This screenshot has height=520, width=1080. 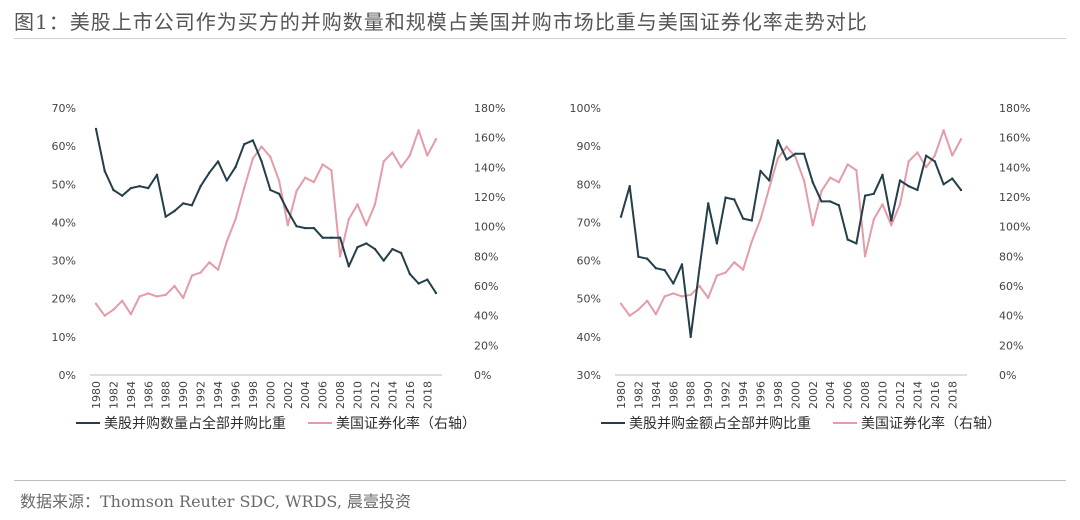 What do you see at coordinates (1014, 227) in the screenshot?
I see `right-axis-tick-label: 100%` at bounding box center [1014, 227].